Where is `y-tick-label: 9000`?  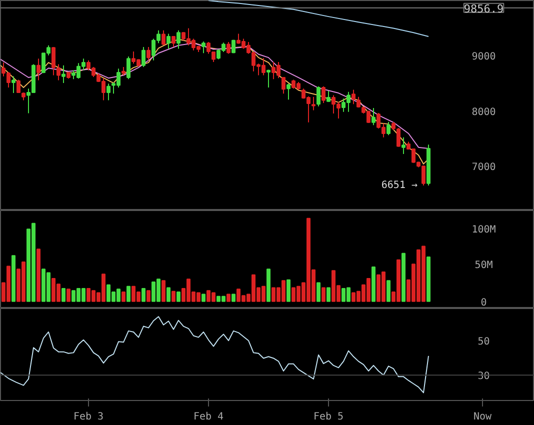 y-tick-label: 9000 is located at coordinates (484, 56).